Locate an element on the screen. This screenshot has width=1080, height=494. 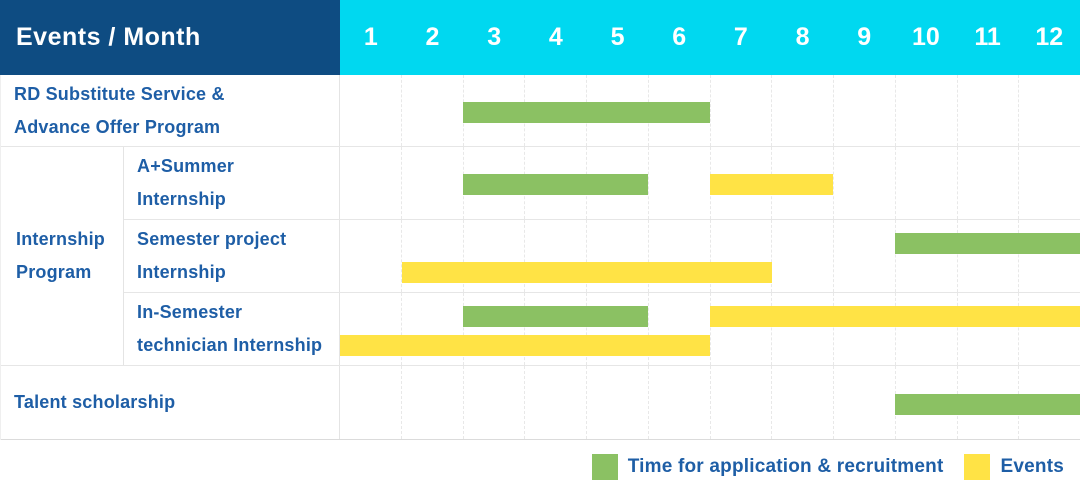
table-row: A+Summer Internship is located at coordinates (602, 183).